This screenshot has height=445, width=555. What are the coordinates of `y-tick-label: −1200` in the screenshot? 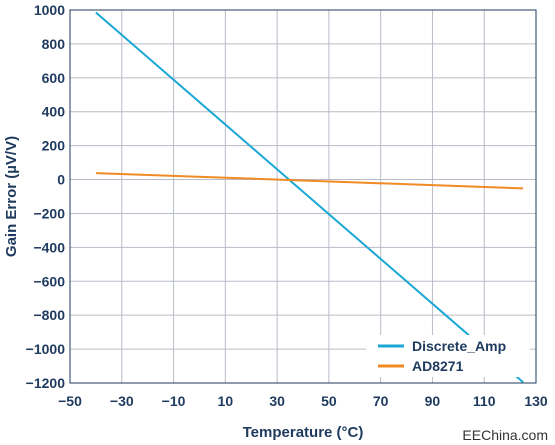 It's located at (46, 383).